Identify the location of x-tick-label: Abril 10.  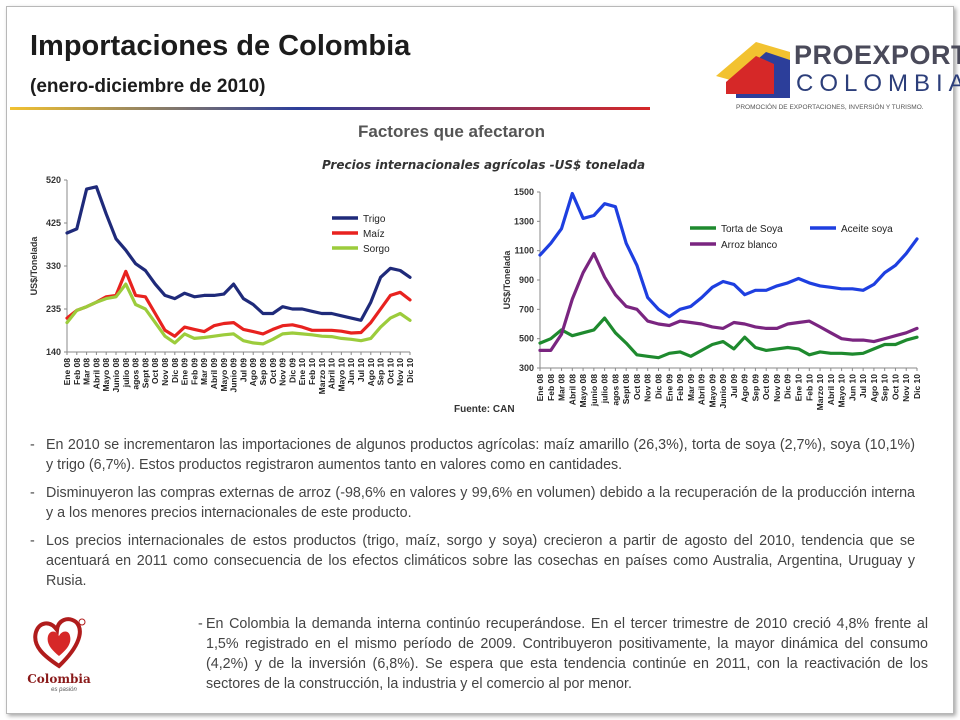
(831, 389).